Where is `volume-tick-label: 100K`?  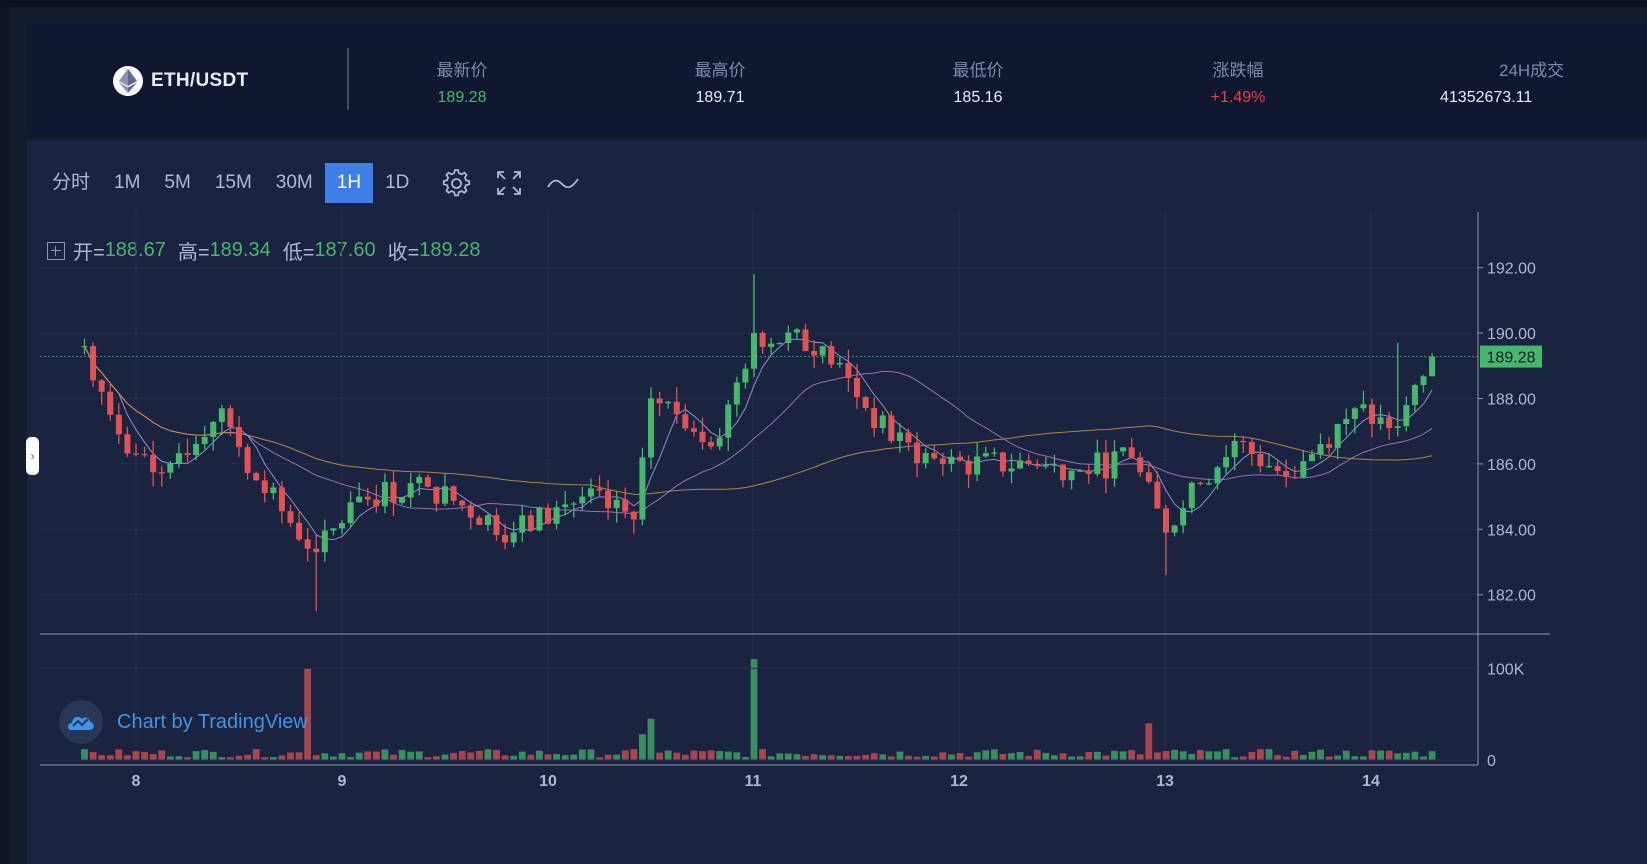
volume-tick-label: 100K is located at coordinates (1506, 669).